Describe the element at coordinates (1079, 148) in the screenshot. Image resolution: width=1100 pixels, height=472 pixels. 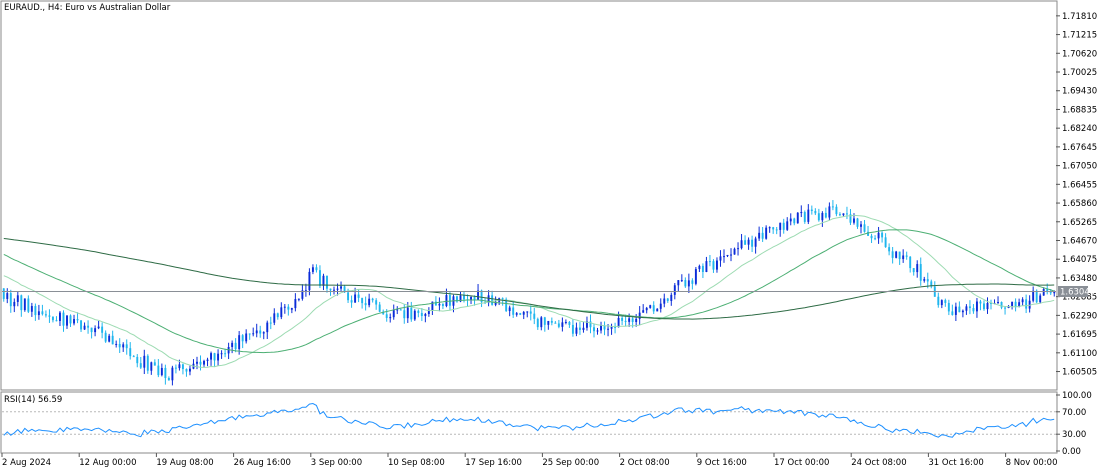
I see `price-tick-label: 1.67645` at that location.